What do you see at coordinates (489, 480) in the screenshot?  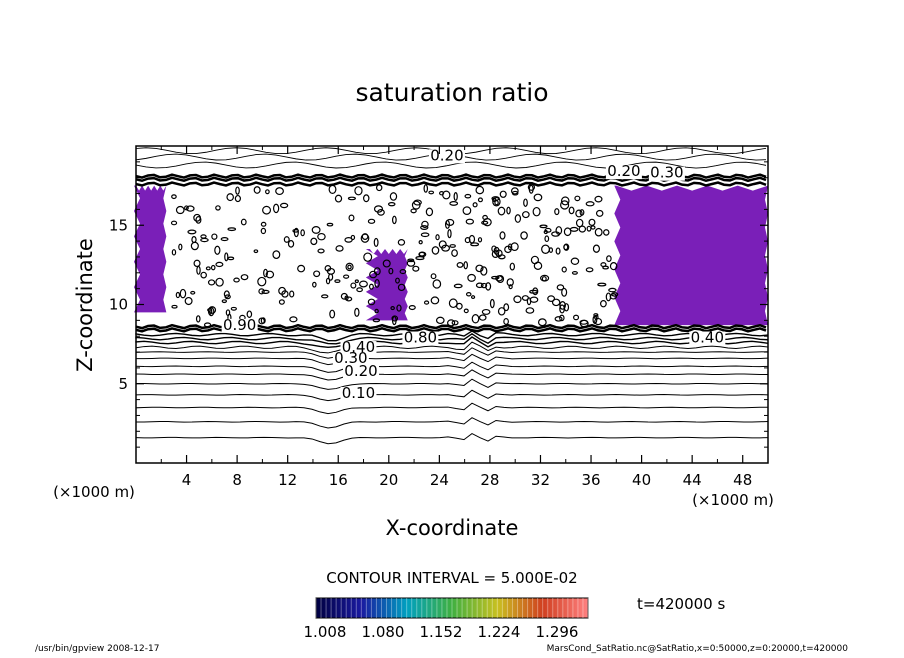 I see `x-tick-label: 28` at bounding box center [489, 480].